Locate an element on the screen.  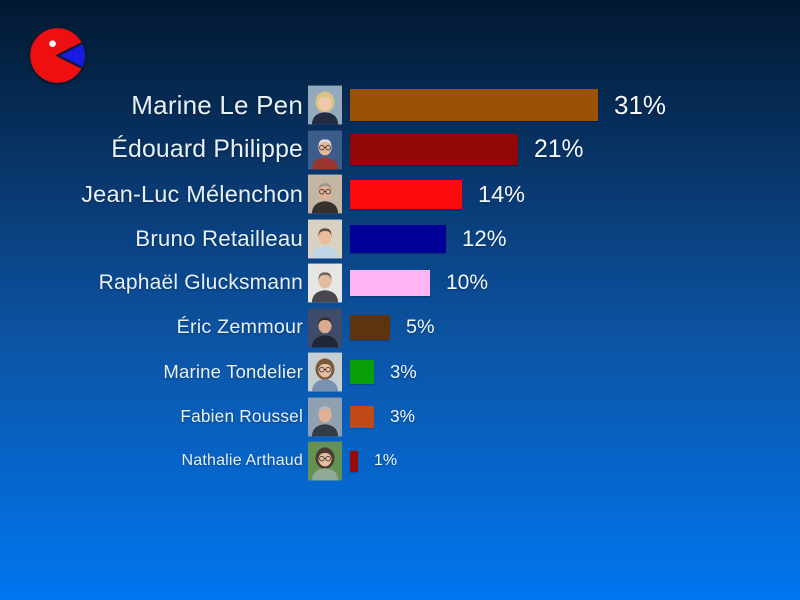
candidate-row: Marine Le Pen 31% is located at coordinates (400, 105).